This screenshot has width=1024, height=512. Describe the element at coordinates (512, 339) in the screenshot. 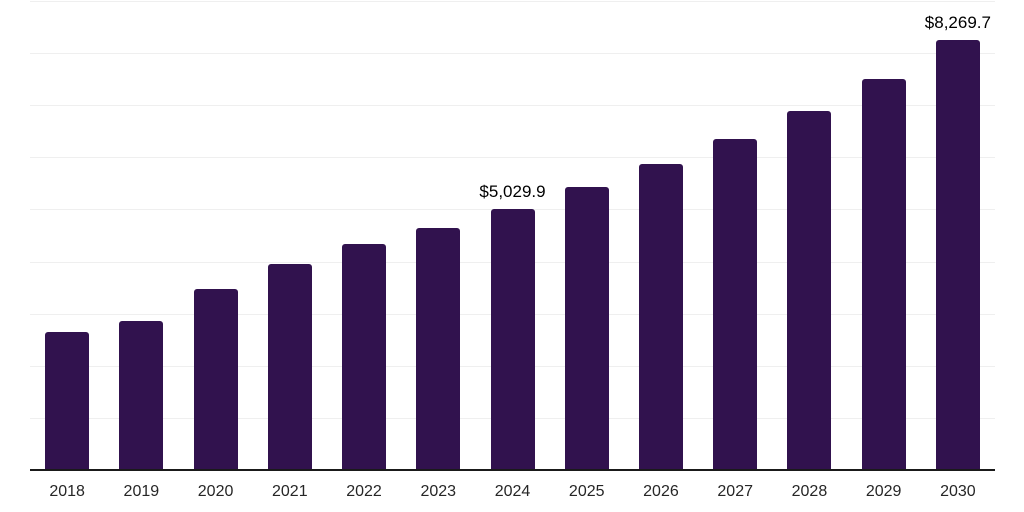

I see `bar-2024` at that location.